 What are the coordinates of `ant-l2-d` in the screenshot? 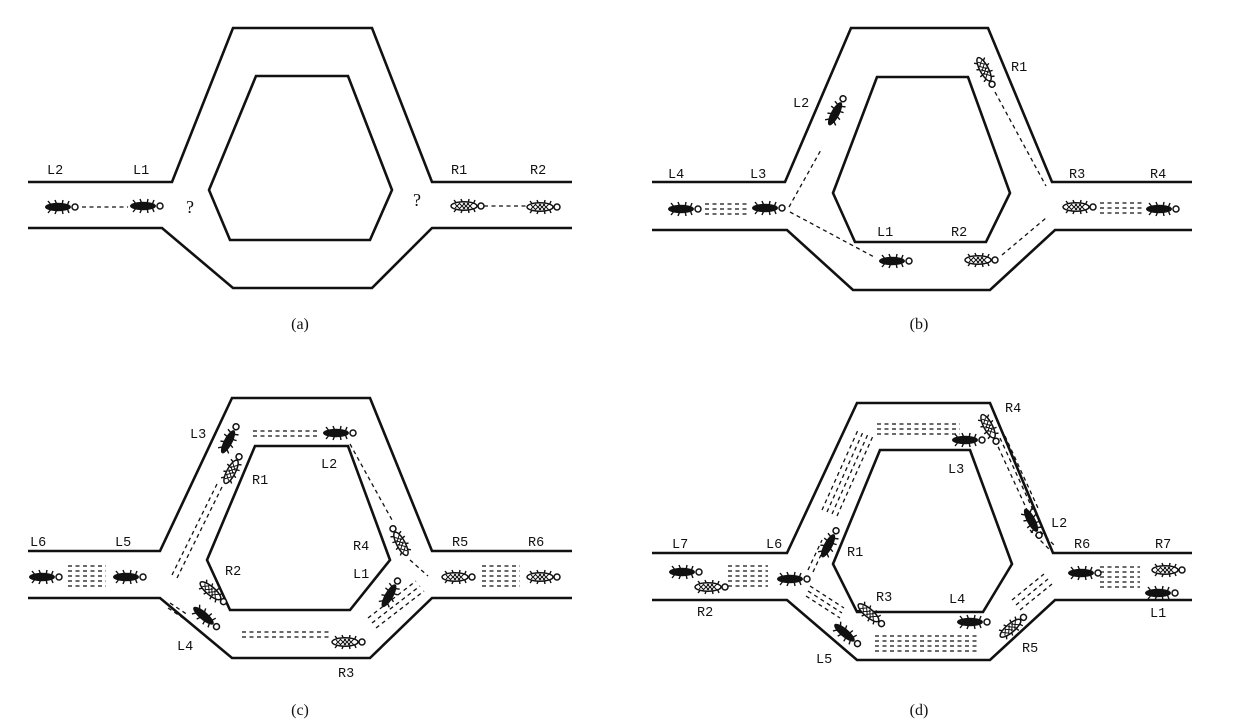 It's located at (1033, 523).